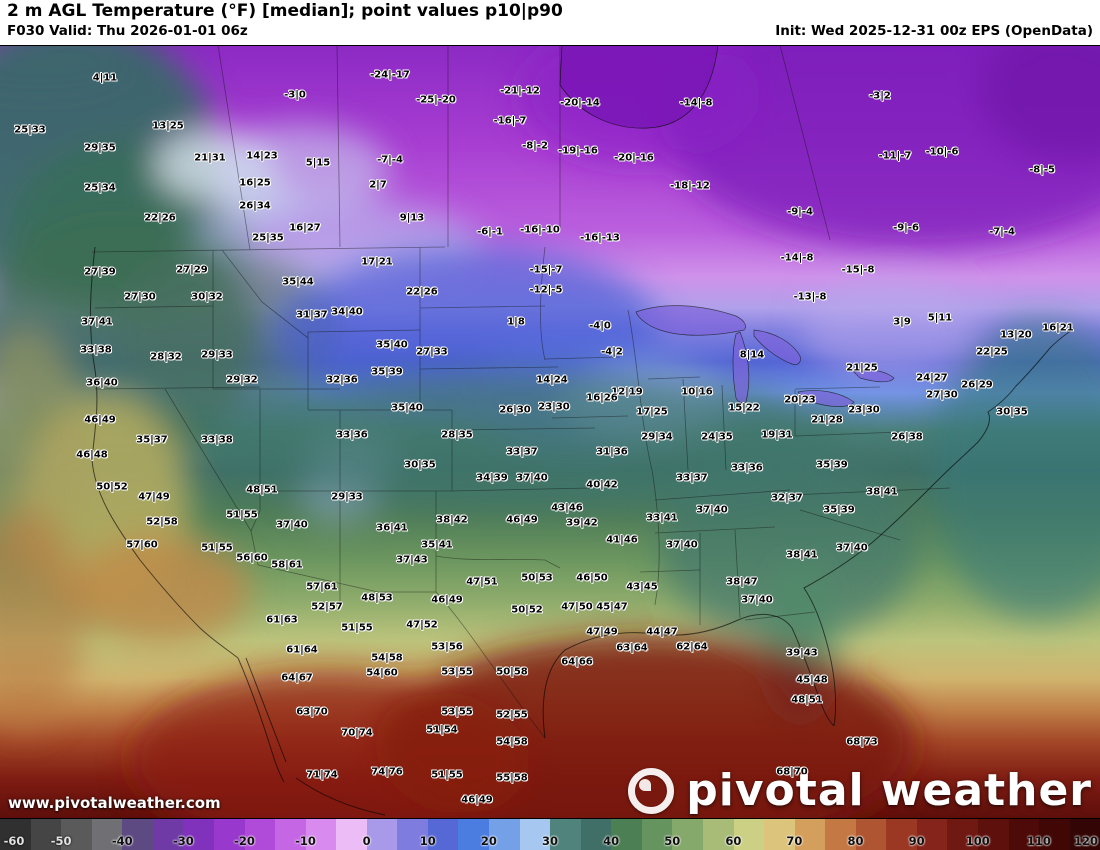 This screenshot has width=1100, height=850. I want to click on lake-superior, so click(690, 320).